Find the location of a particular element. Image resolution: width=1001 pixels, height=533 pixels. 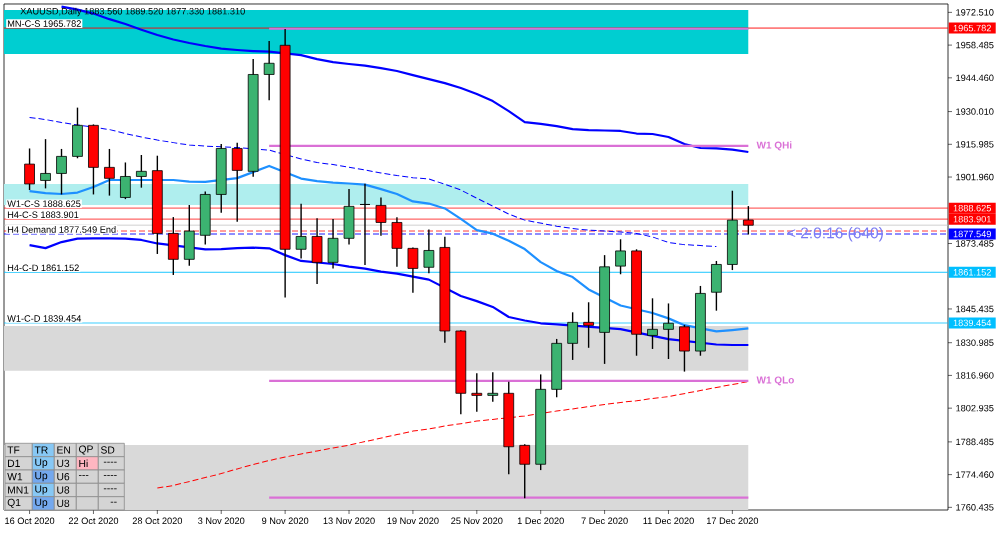

ref-line-label: H4-C-D 1861.152 is located at coordinates (43, 268).